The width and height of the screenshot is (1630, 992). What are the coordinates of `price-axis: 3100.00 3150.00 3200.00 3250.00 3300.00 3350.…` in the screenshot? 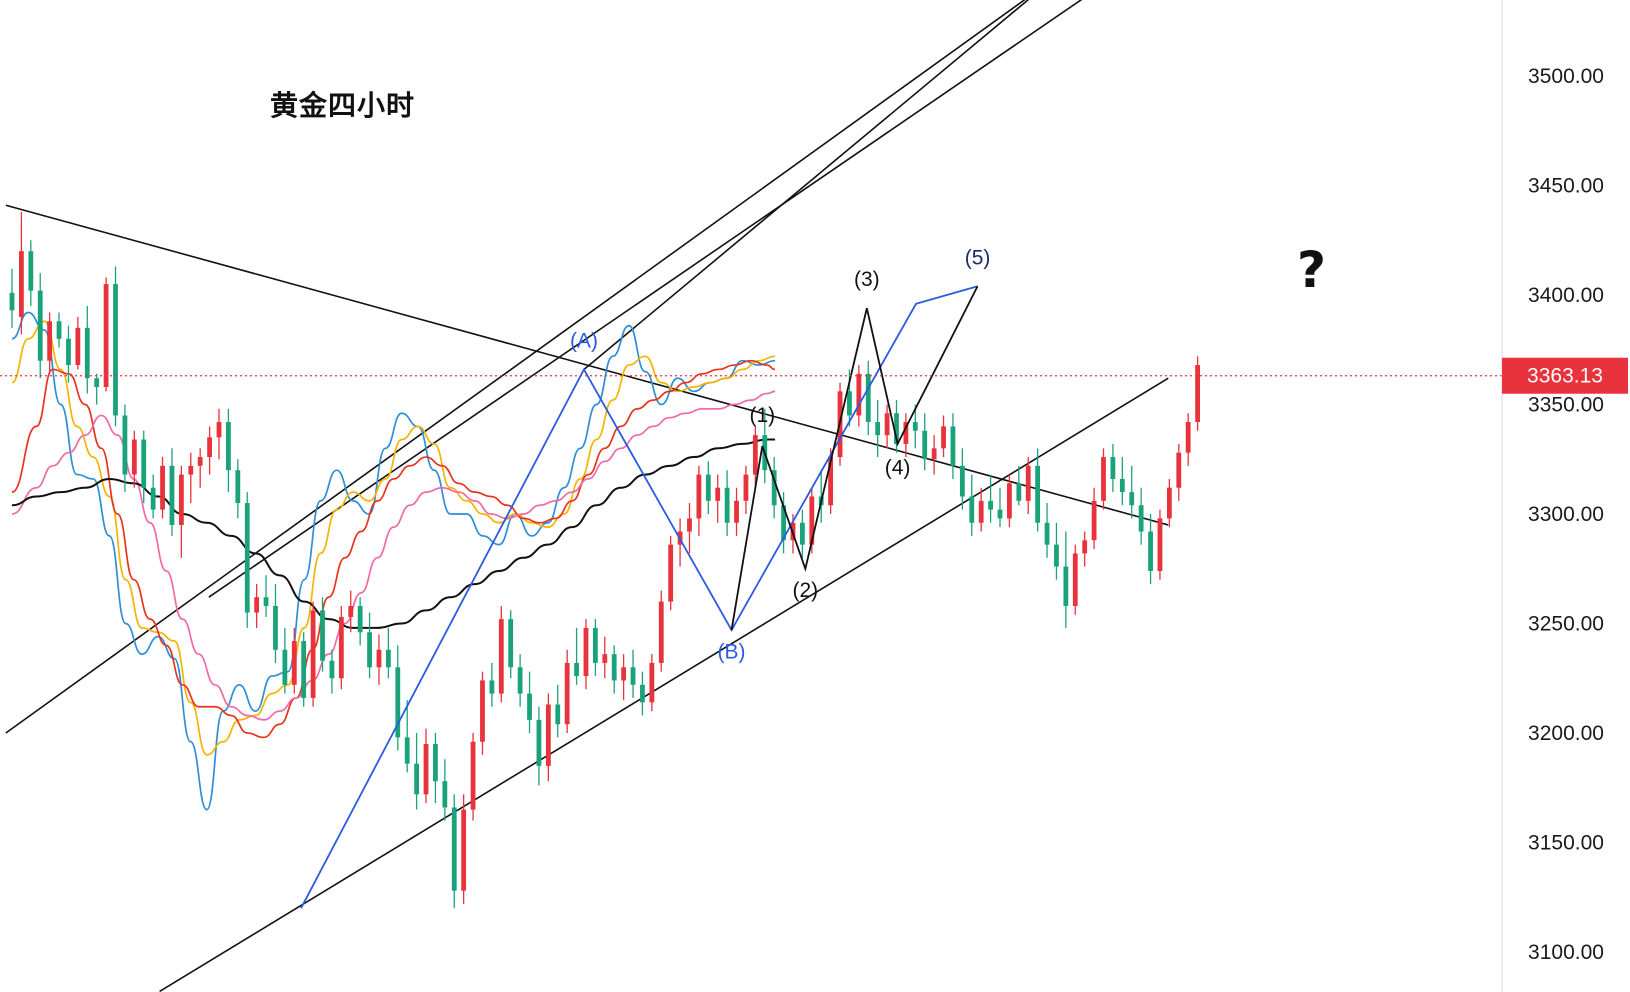 It's located at (1564, 496).